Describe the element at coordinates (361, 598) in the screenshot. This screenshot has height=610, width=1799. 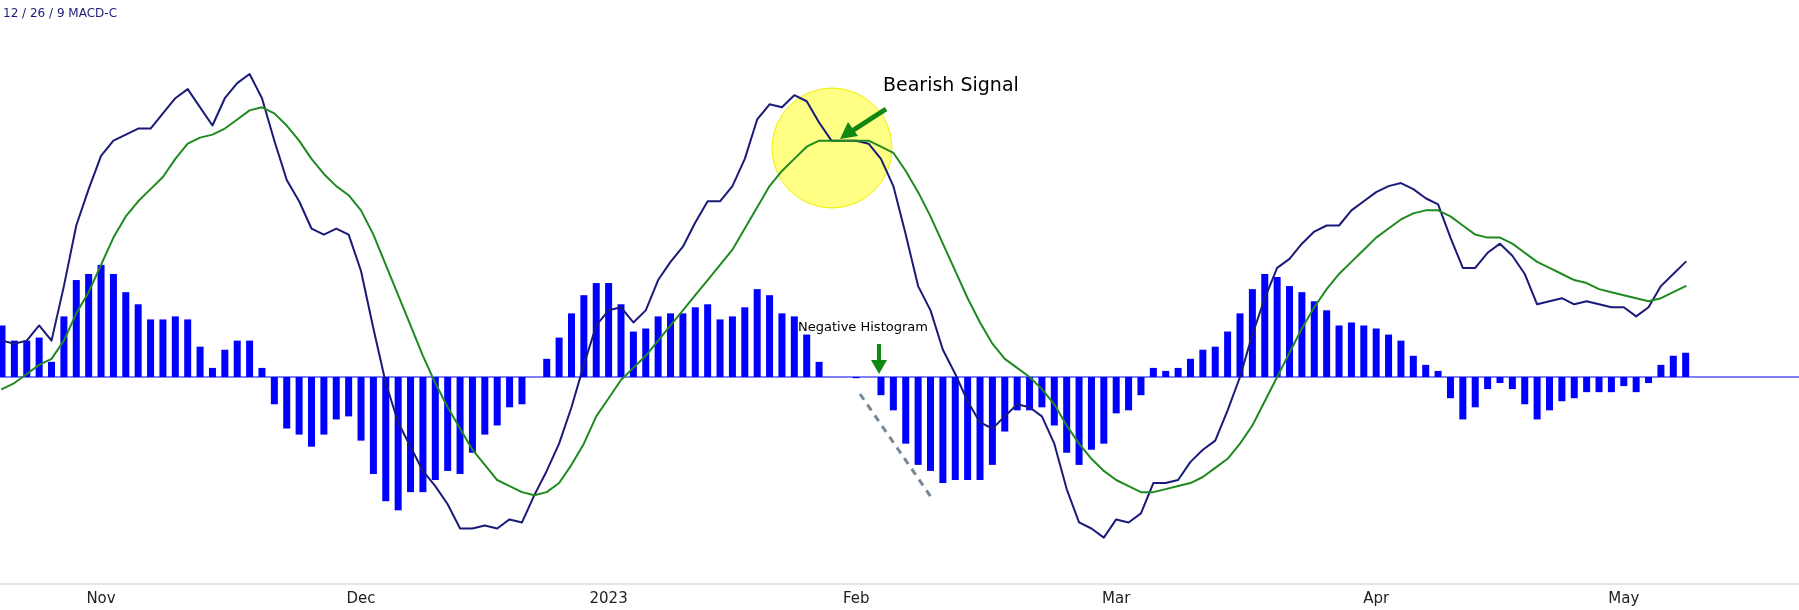
I see `x-tick-label: Dec` at that location.